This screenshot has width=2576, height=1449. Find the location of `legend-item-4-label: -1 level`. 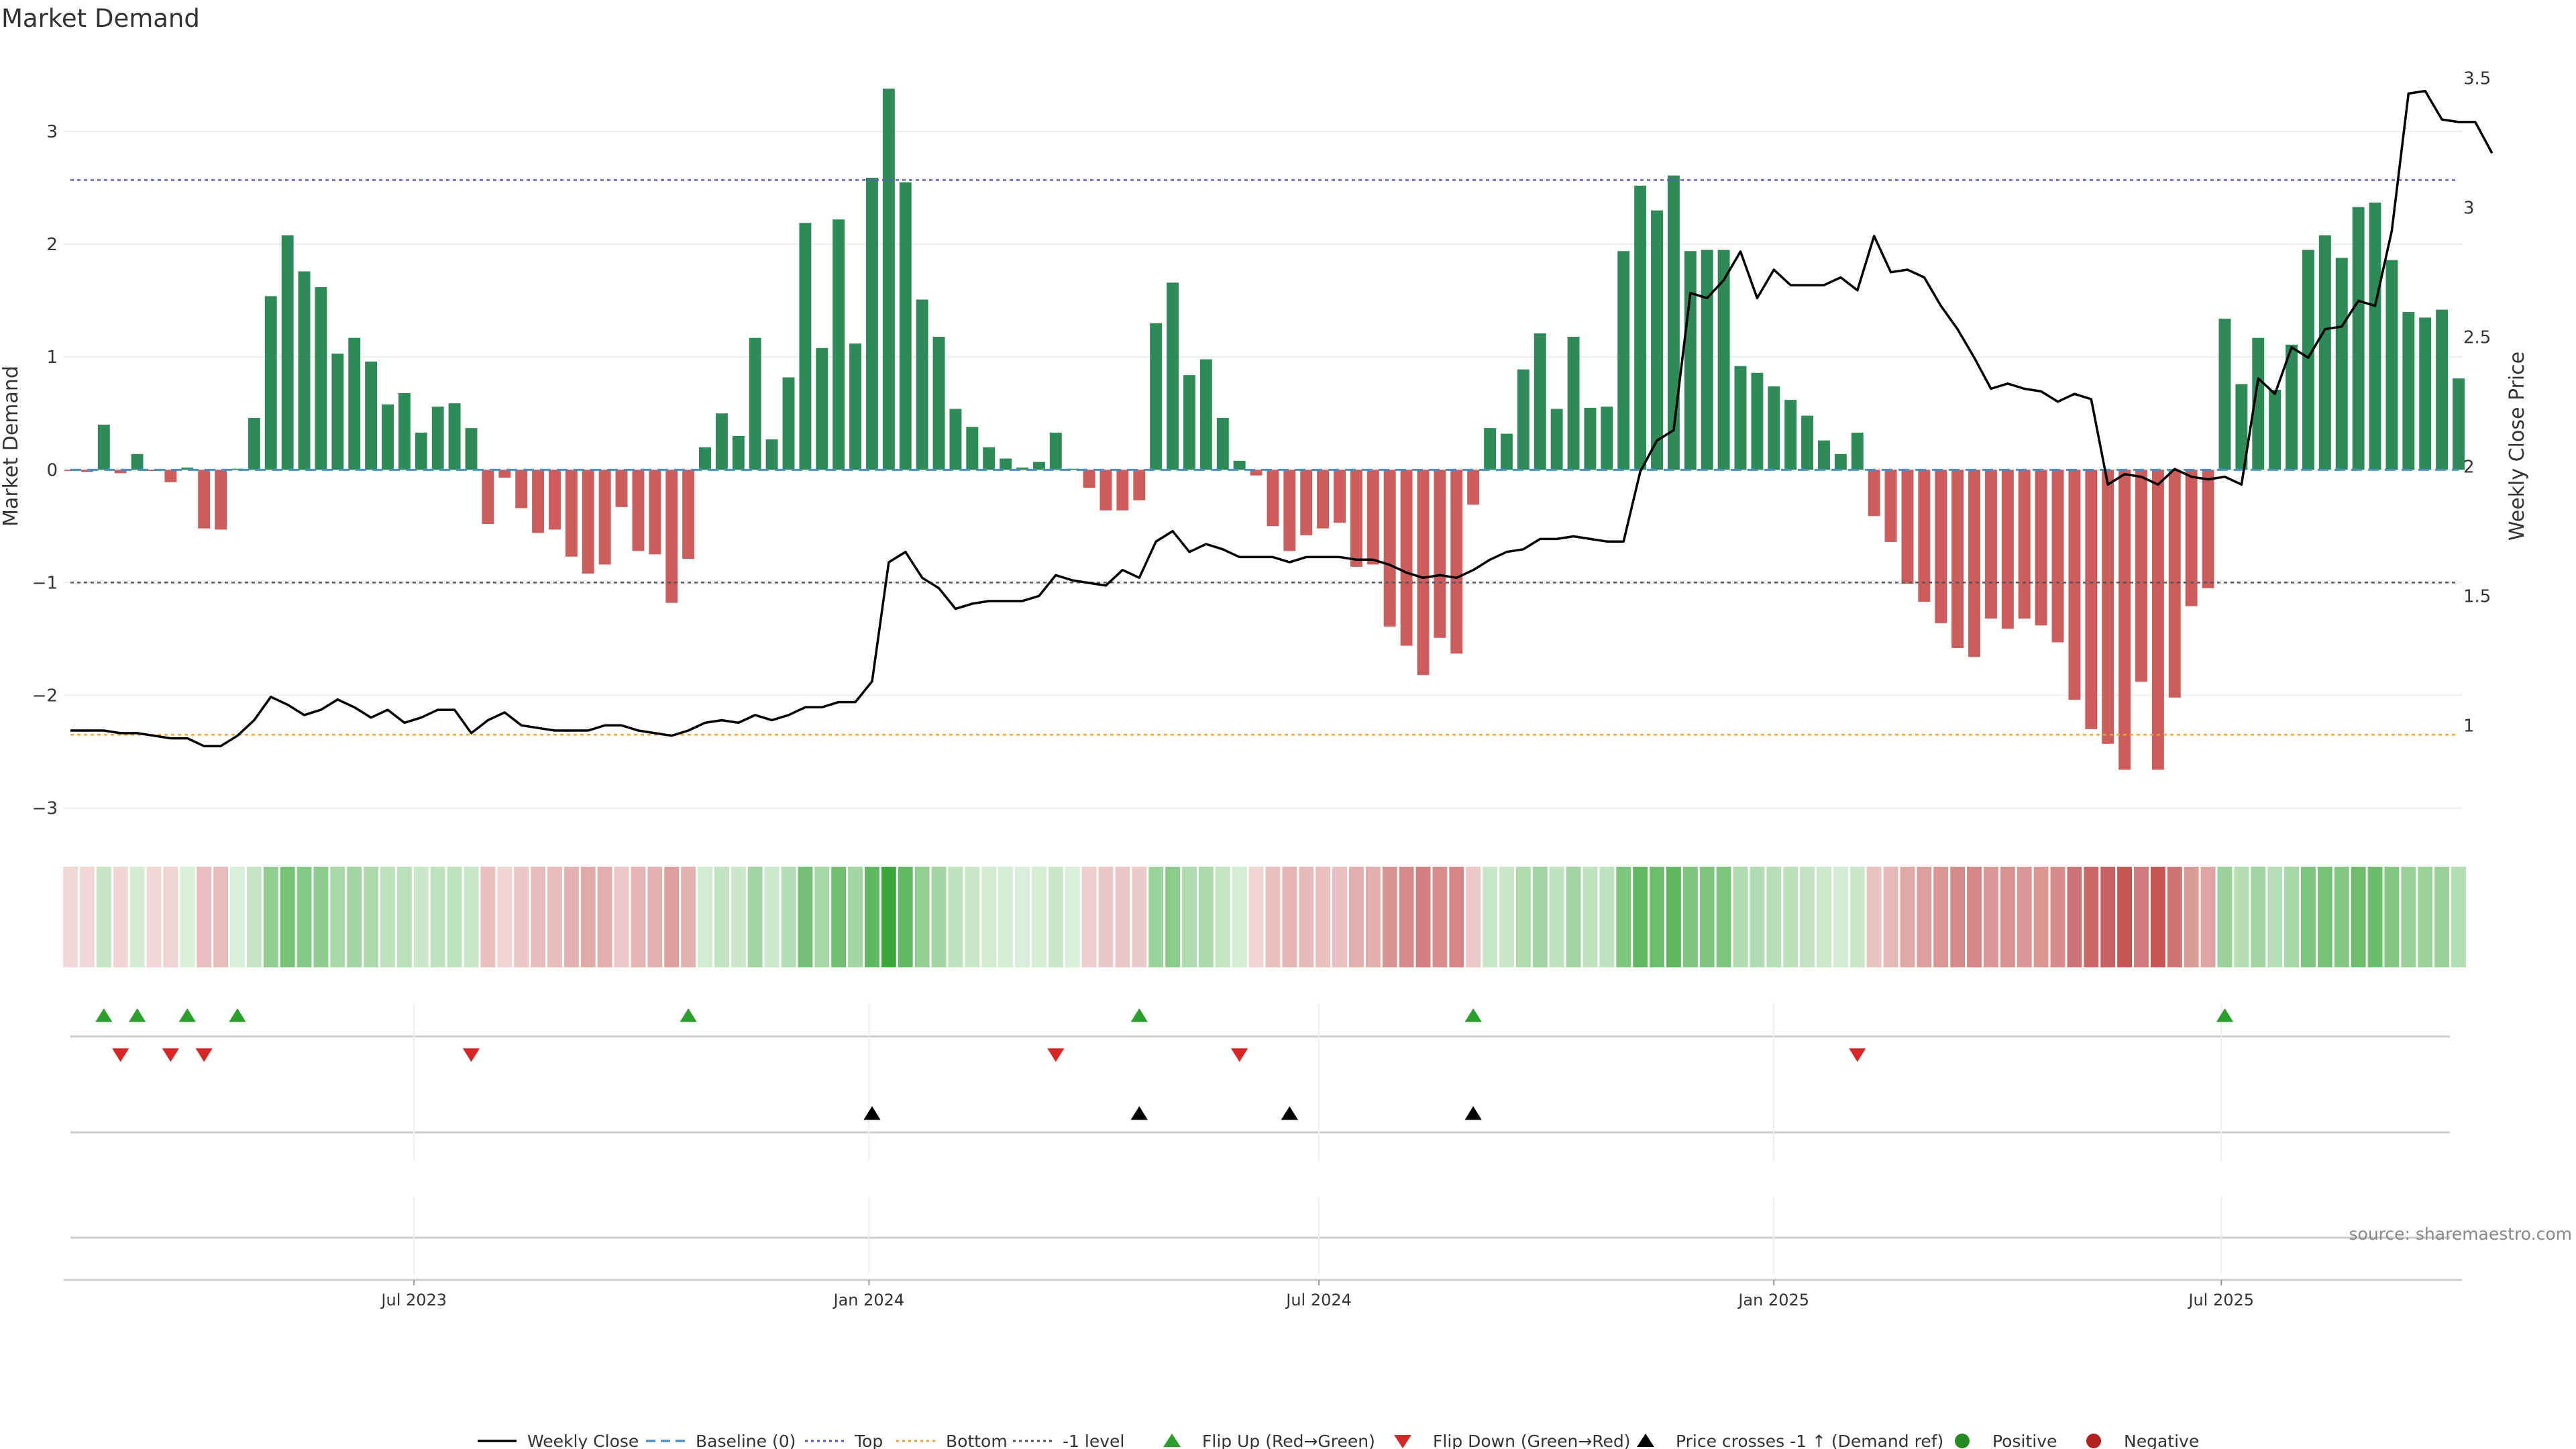

legend-item-4-label: -1 level is located at coordinates (1093, 1440).